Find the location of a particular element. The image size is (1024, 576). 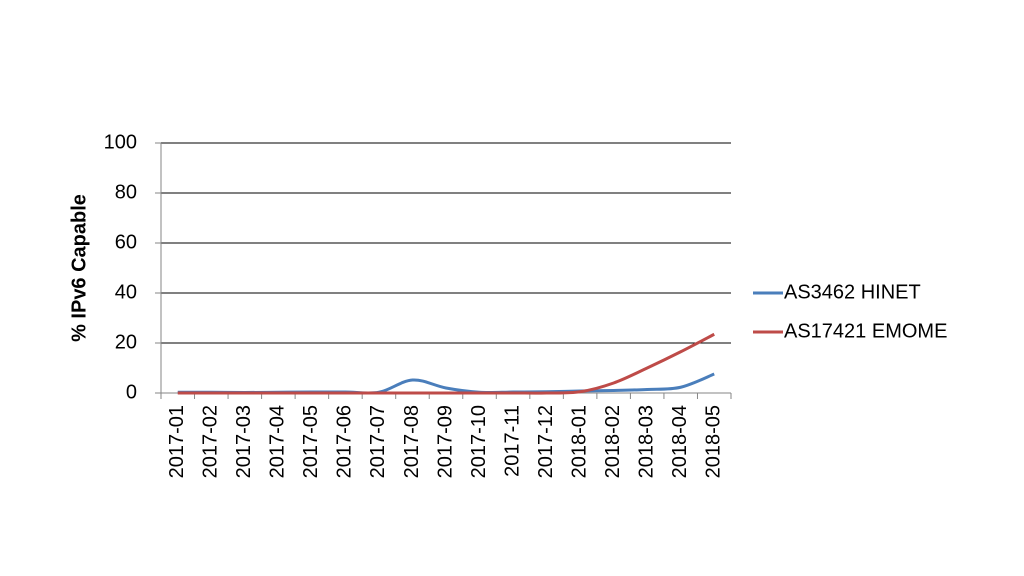

y-tick-label: 20 is located at coordinates (126, 342).